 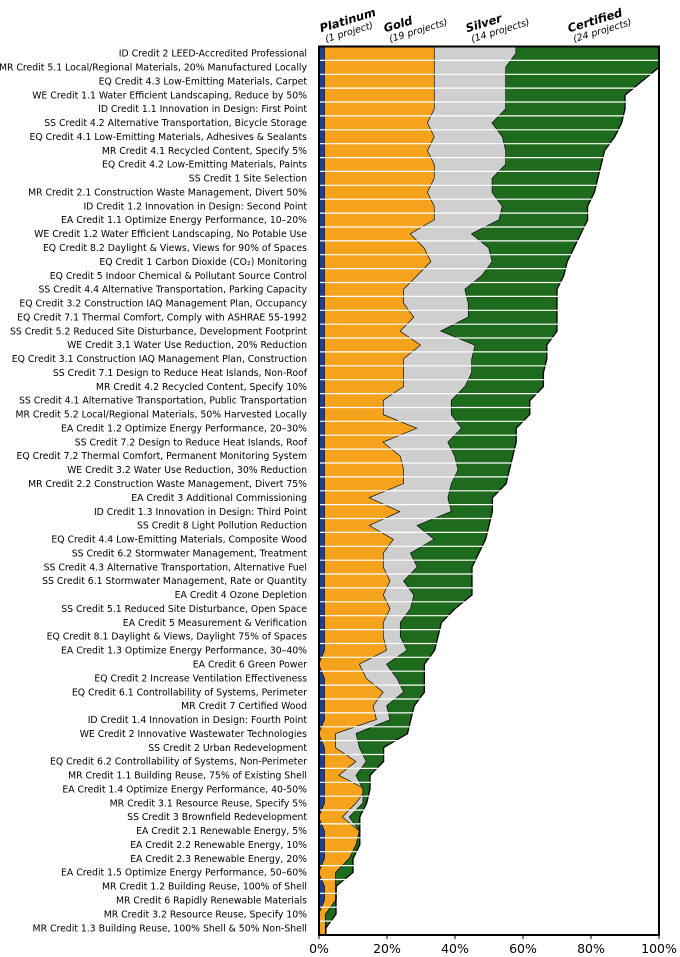 What do you see at coordinates (221, 831) in the screenshot?
I see `category-label: EA Credit 2.1 Renewable Energy, 5%` at bounding box center [221, 831].